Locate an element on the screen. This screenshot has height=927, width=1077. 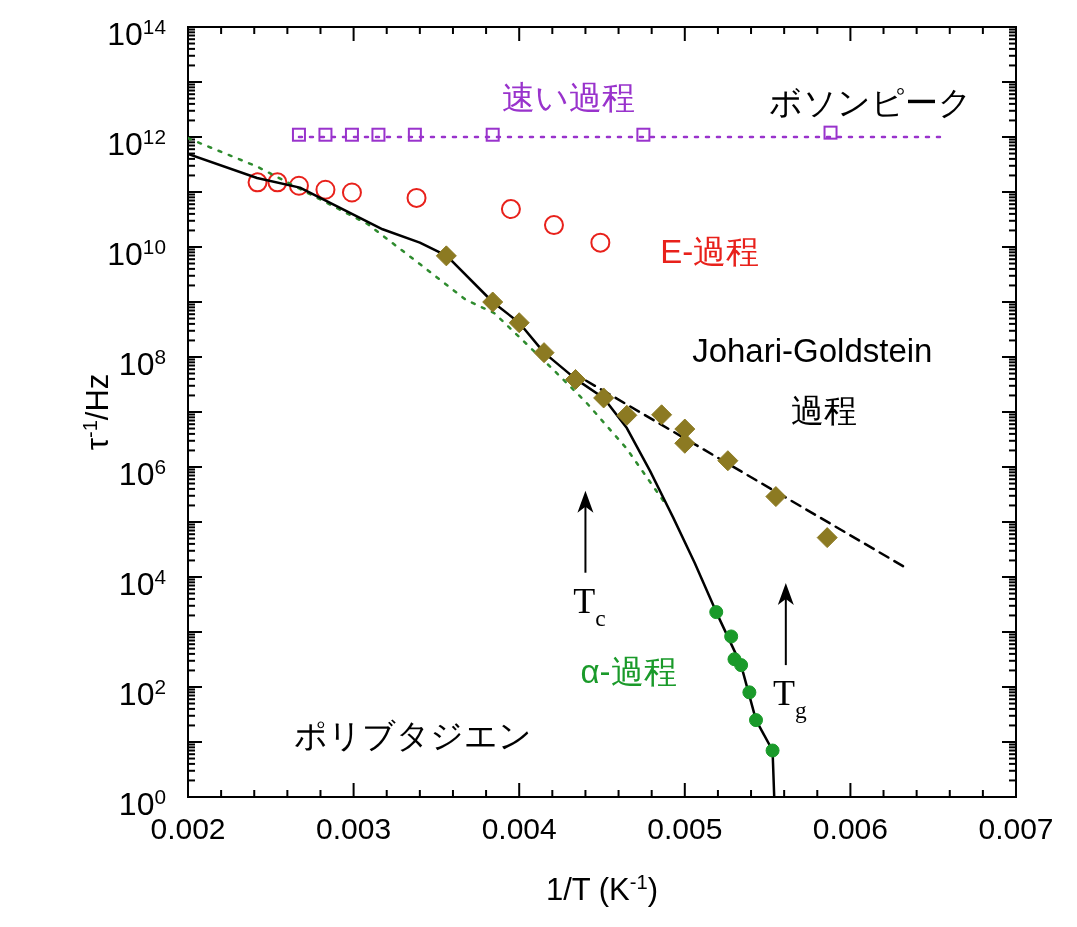
x-axis-title: 1/T (K$^{-1}$) is located at coordinates (602, 889).